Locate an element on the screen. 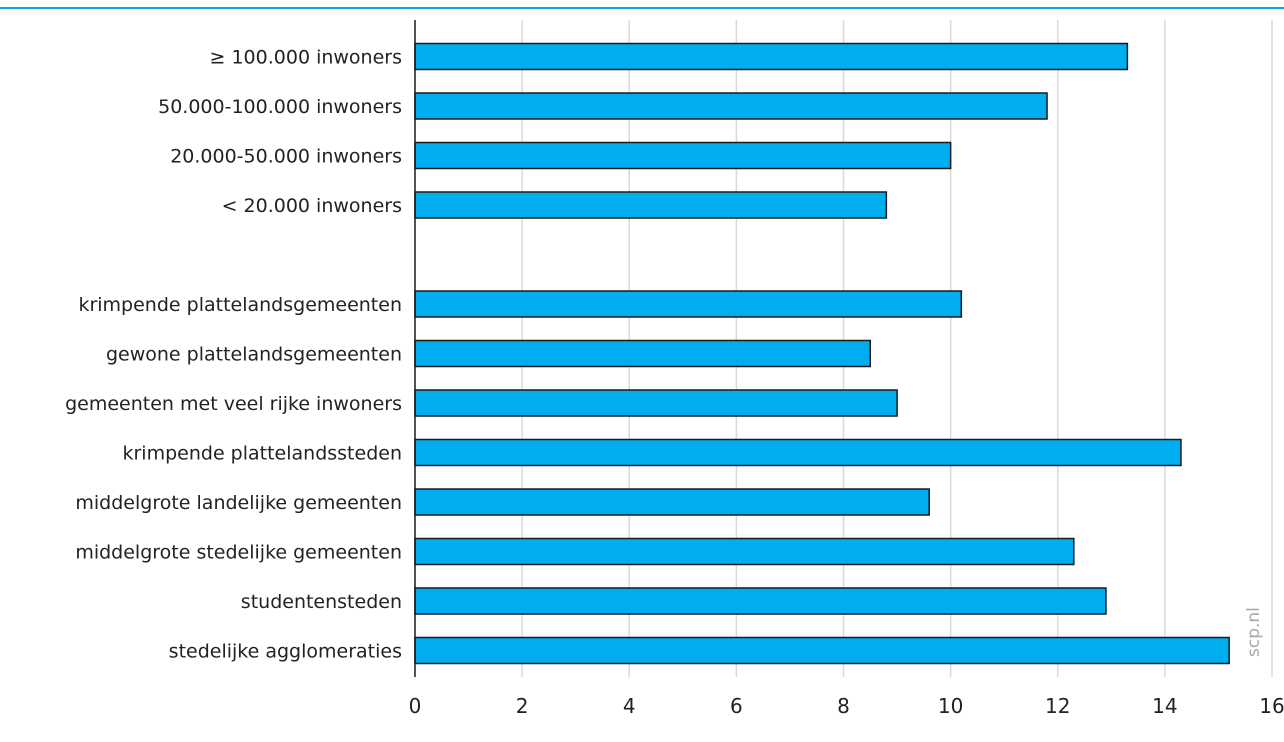  x-tick-label: 0 is located at coordinates (415, 706).